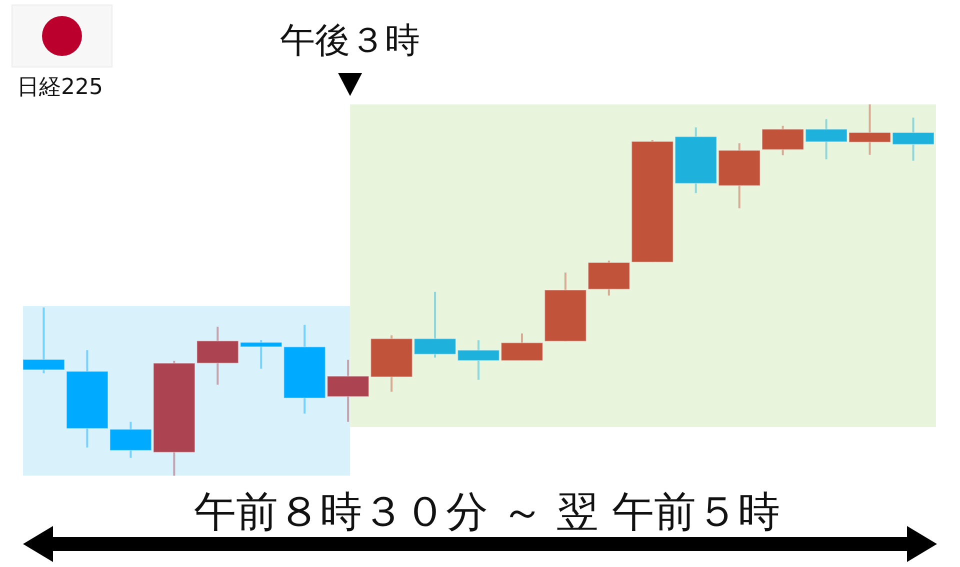 The image size is (960, 567). I want to click on text: 午後３時, so click(350, 41).